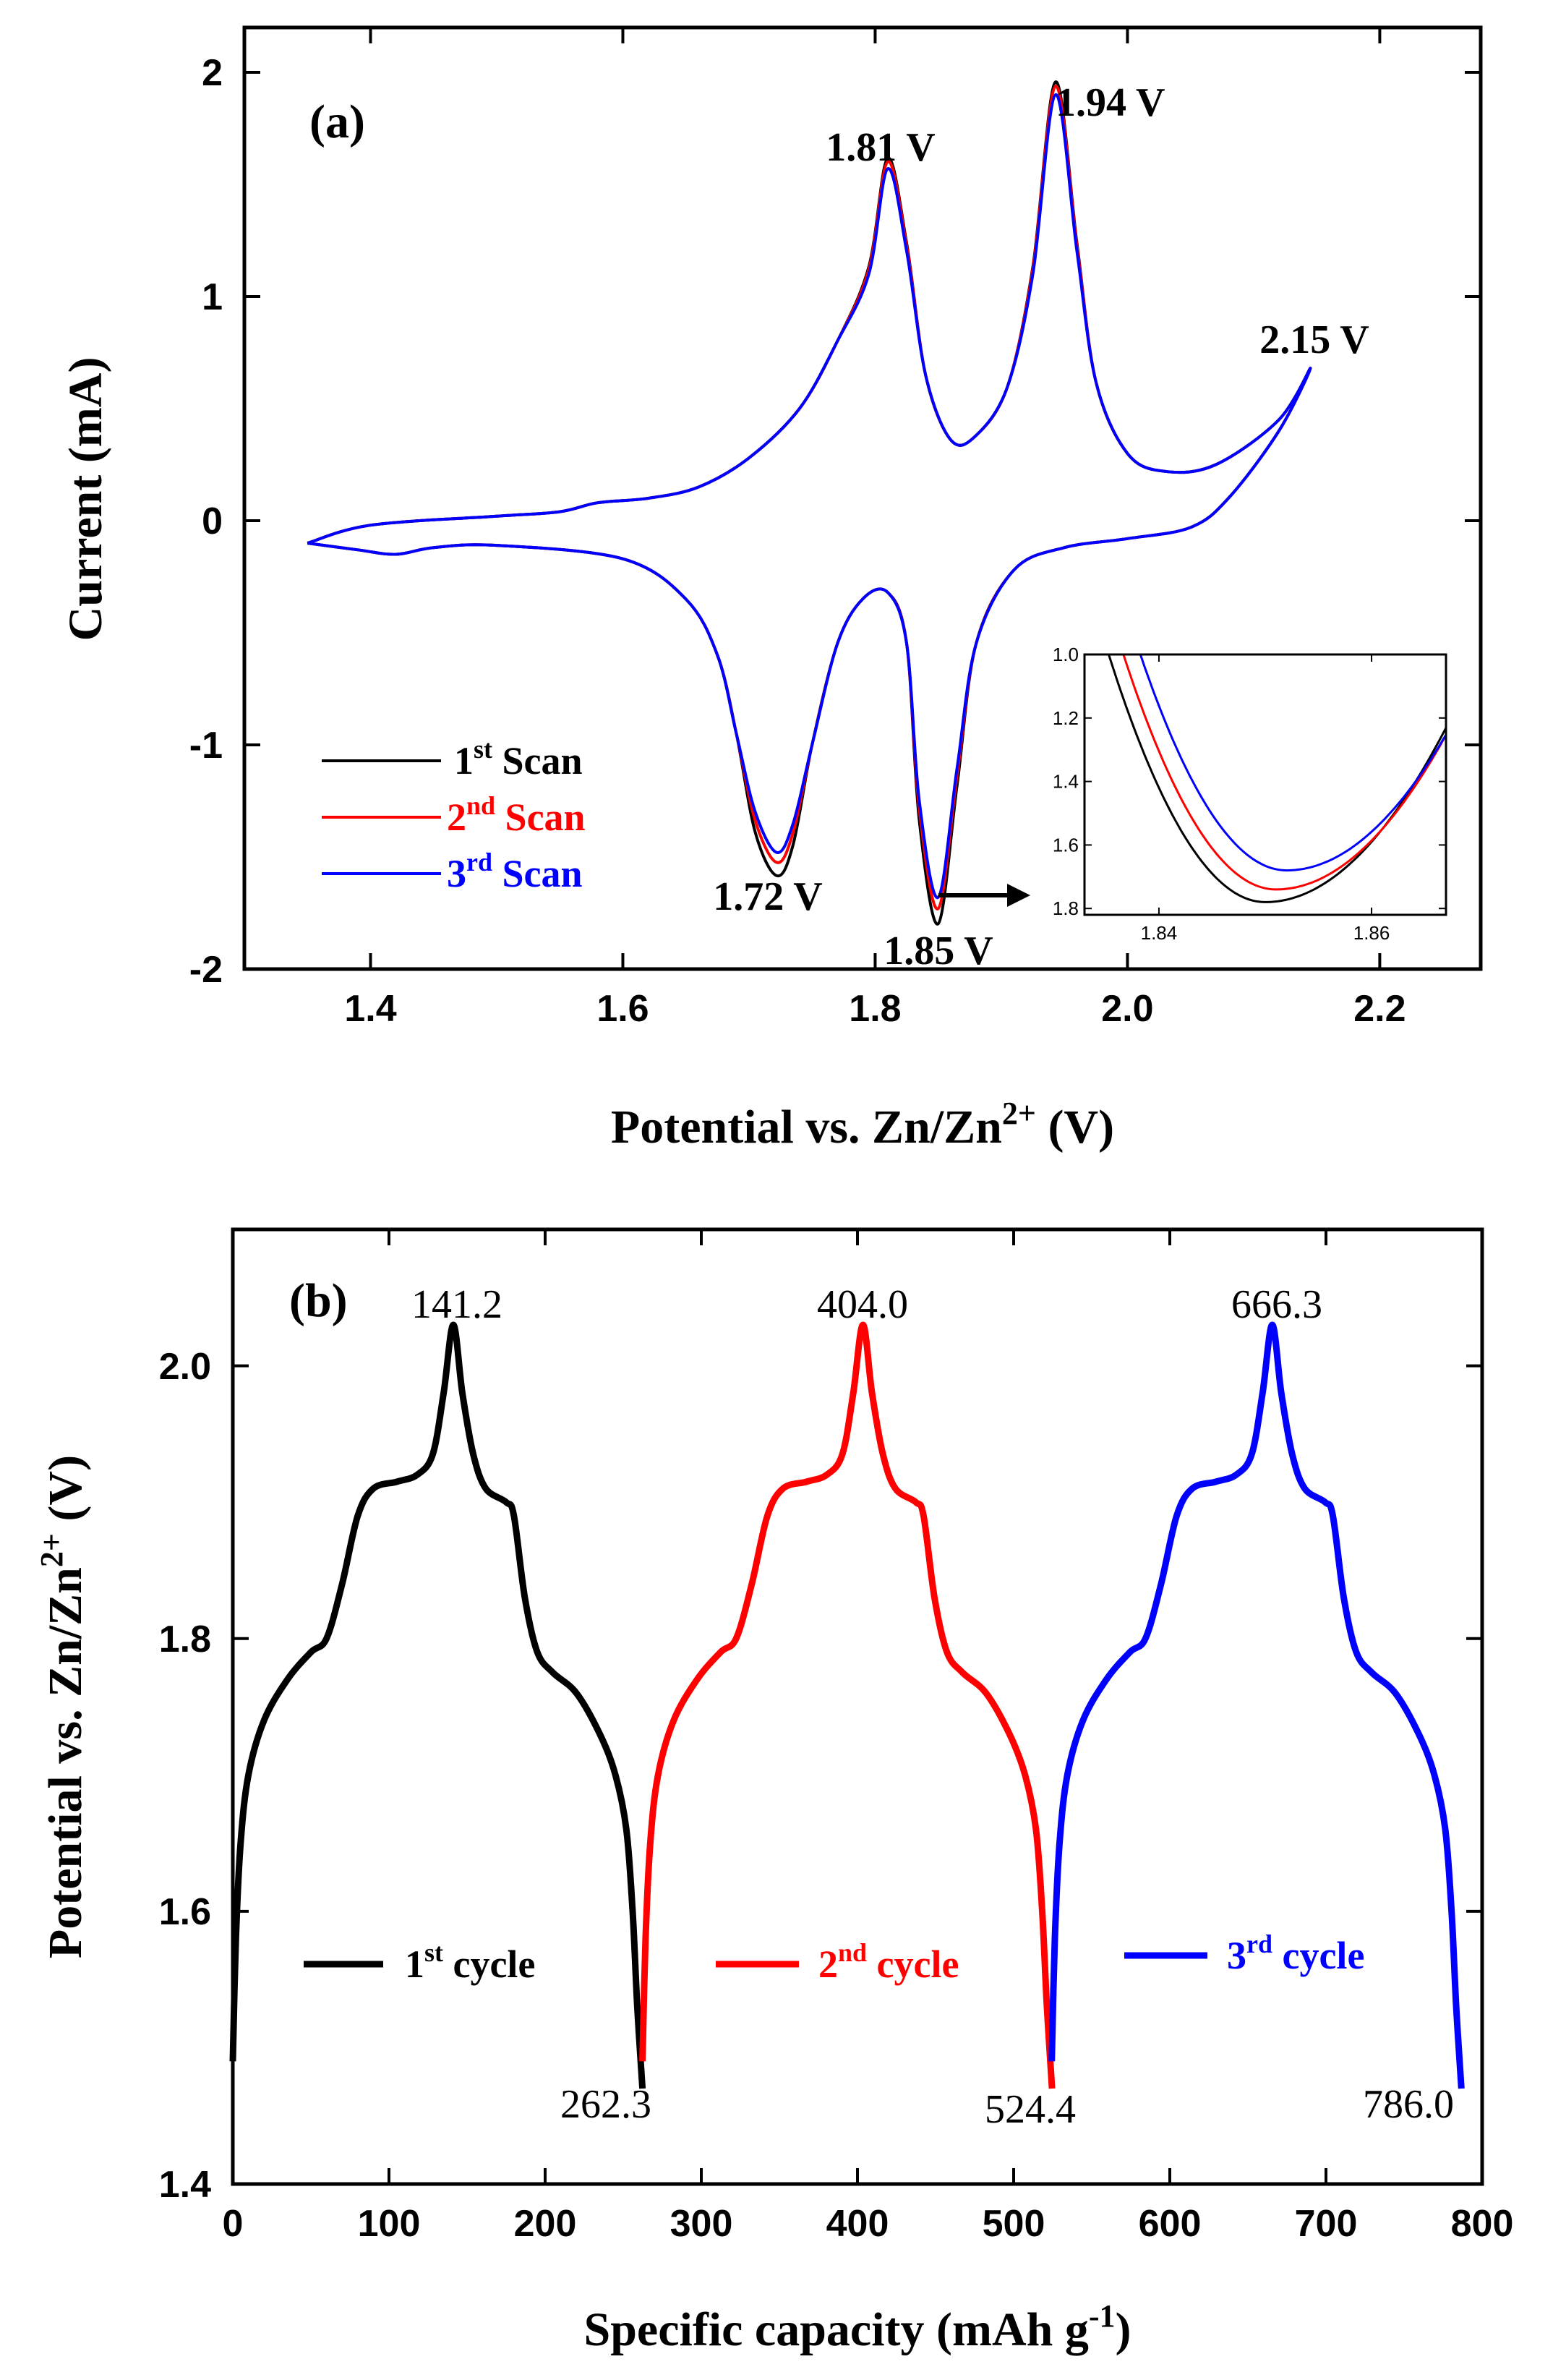 This screenshot has width=1553, height=2380. I want to click on x-axis-title-b: Specific capacity (mAh g-1), so click(857, 2327).